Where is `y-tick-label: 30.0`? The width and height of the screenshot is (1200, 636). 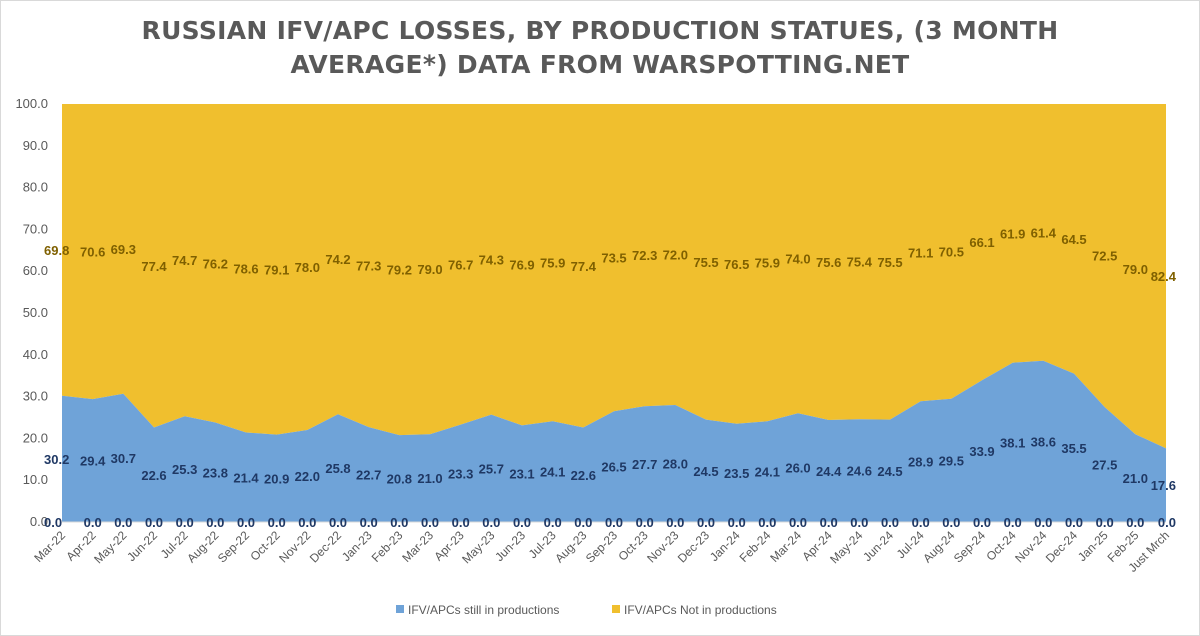
y-tick-label: 30.0 is located at coordinates (35, 396).